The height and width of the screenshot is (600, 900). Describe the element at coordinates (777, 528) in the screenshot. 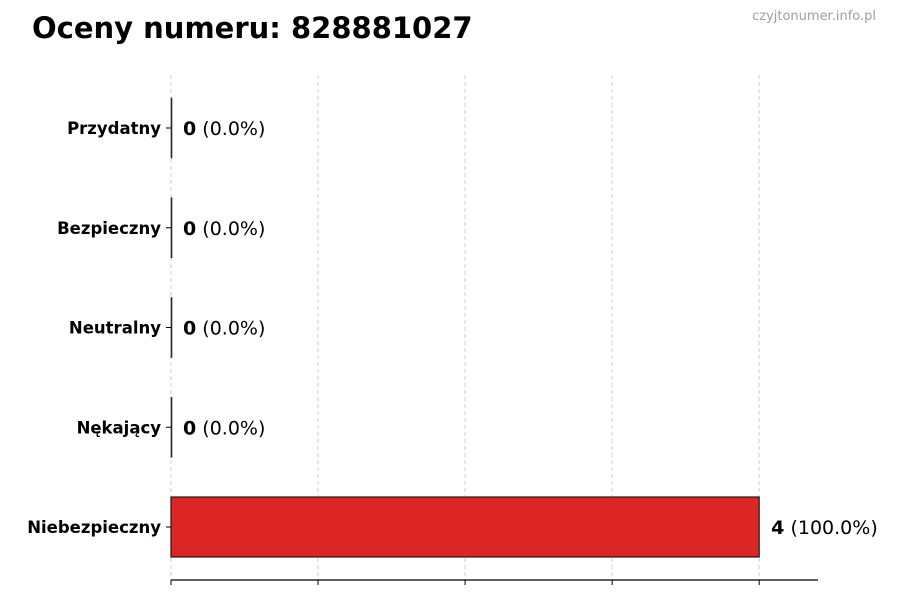

I see `data-label-count: 4` at that location.